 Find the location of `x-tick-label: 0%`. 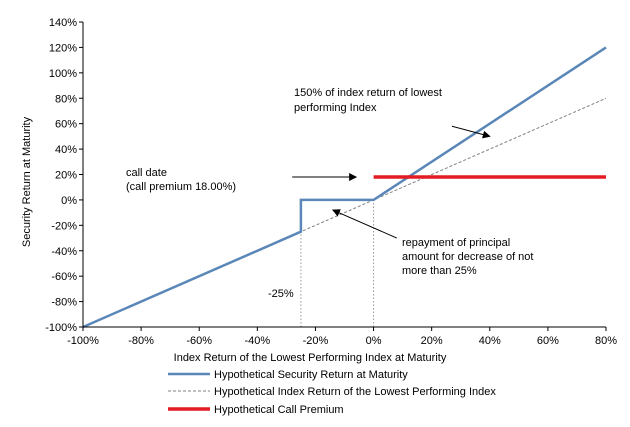

x-tick-label: 0% is located at coordinates (374, 341).